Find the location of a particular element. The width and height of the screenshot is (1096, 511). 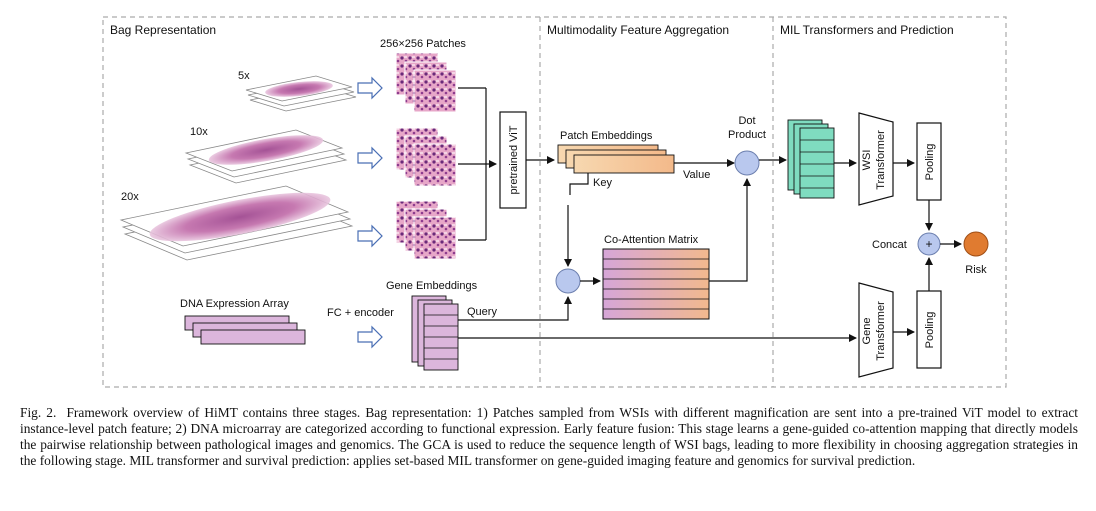

risk-label: Risk is located at coordinates (976, 270).